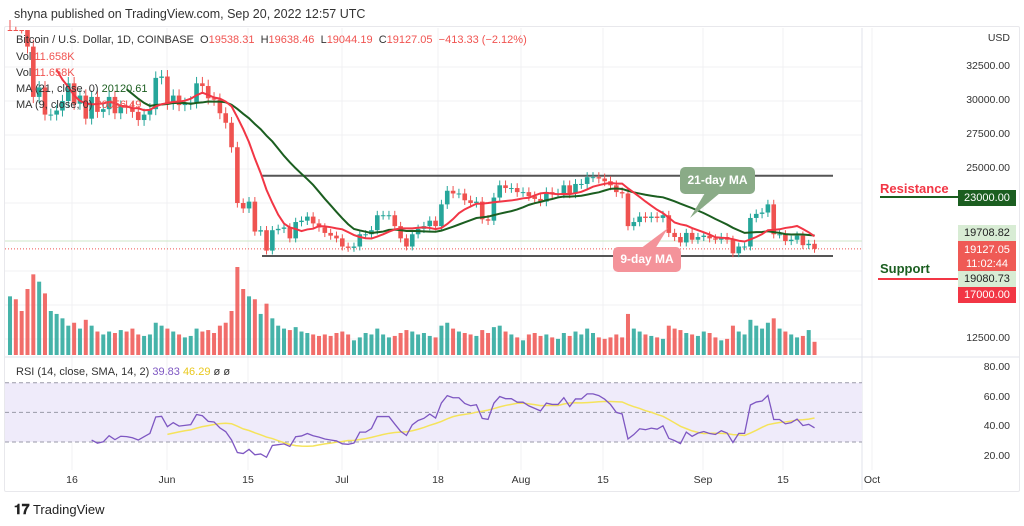 The width and height of the screenshot is (1024, 526). Describe the element at coordinates (231, 40) in the screenshot. I see `open-value: 19538.31` at that location.